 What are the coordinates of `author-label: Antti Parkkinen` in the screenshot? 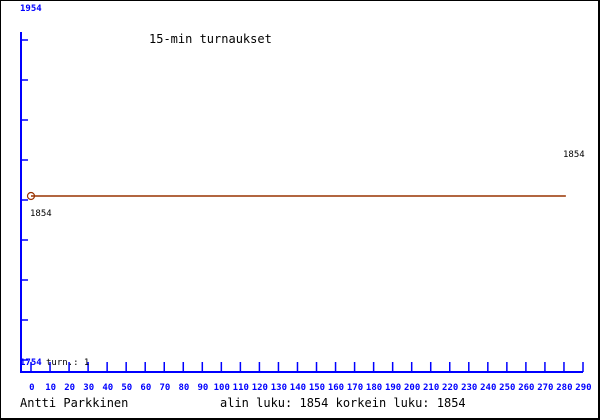 It's located at (74, 403).